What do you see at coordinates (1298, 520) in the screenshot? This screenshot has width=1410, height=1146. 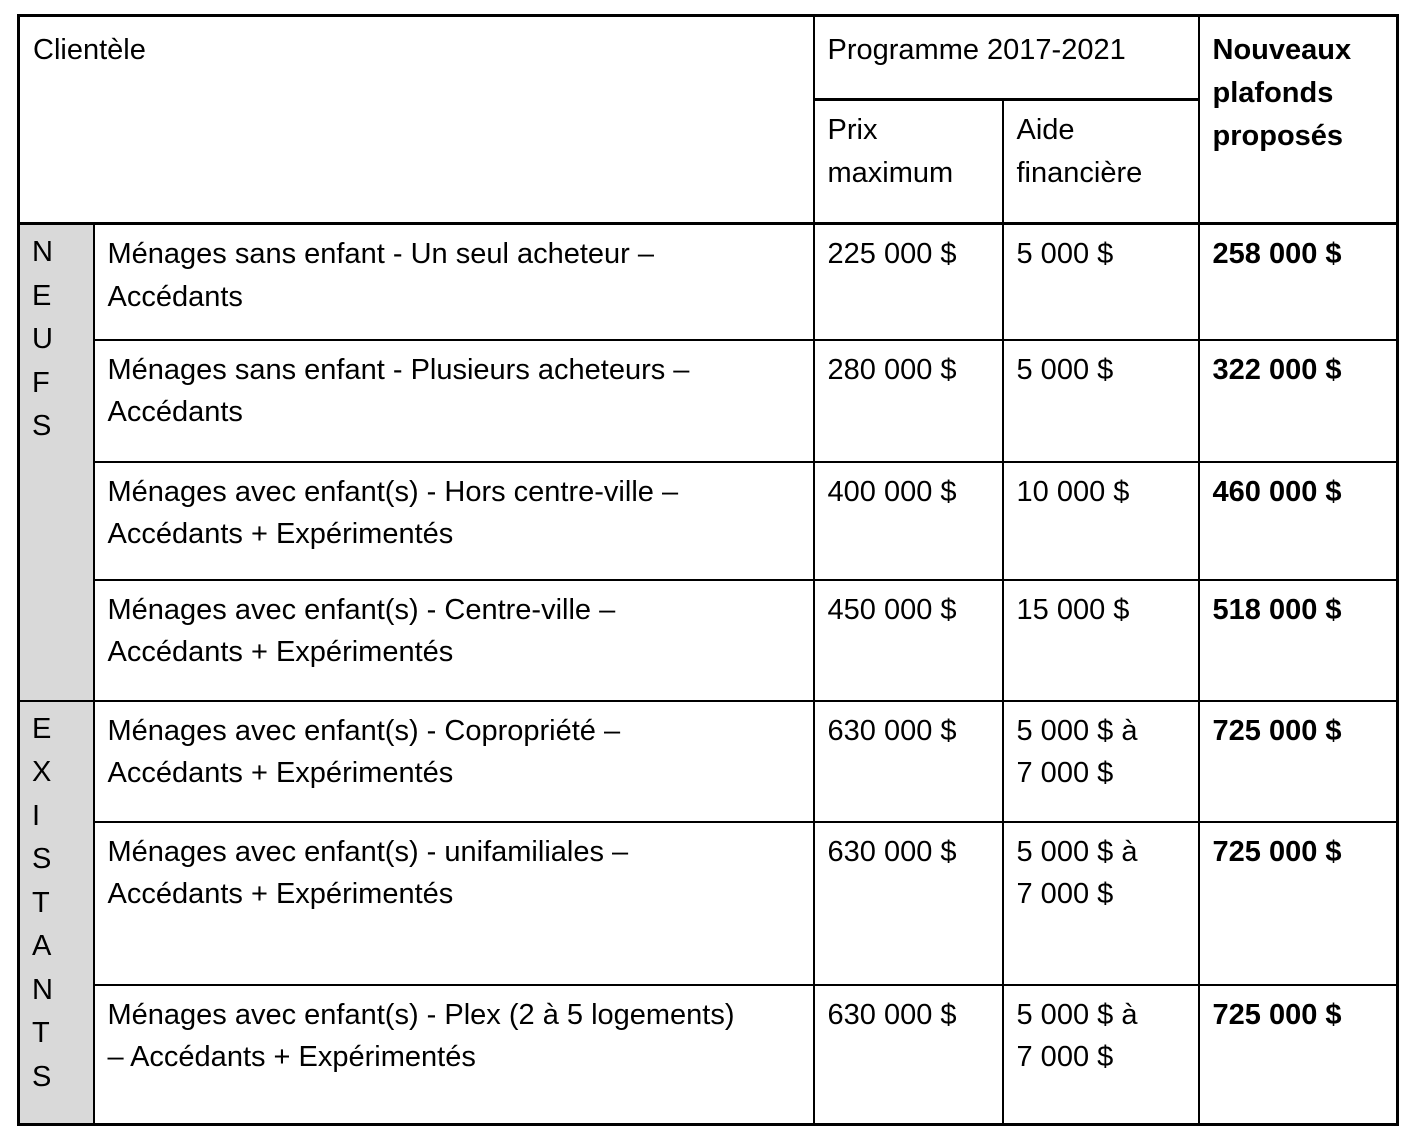 I see `plafond-cell: 460 000 $` at bounding box center [1298, 520].